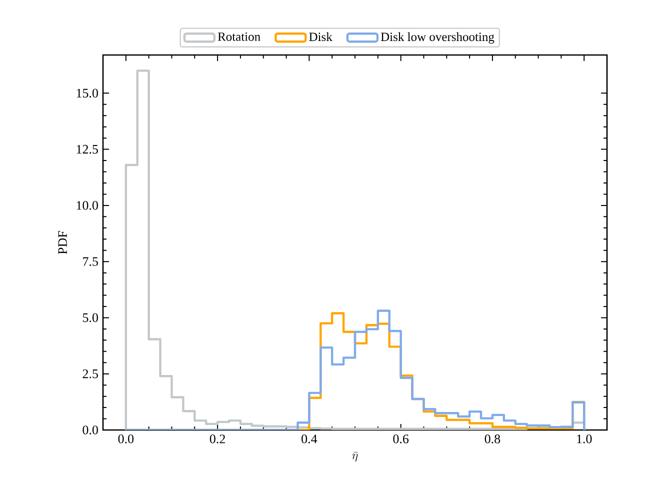 The height and width of the screenshot is (495, 657). What do you see at coordinates (355, 457) in the screenshot?
I see `x-axis-title: $\bar{\eta}$` at bounding box center [355, 457].